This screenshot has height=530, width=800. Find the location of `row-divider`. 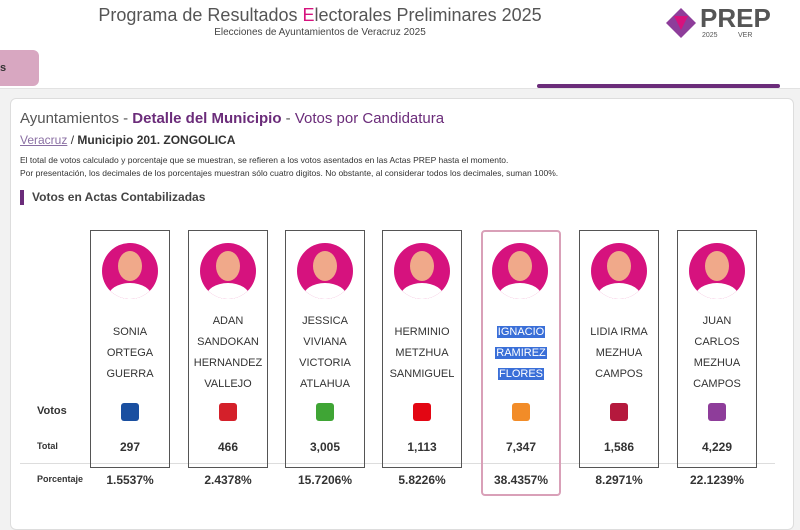

row-divider is located at coordinates (397, 463).